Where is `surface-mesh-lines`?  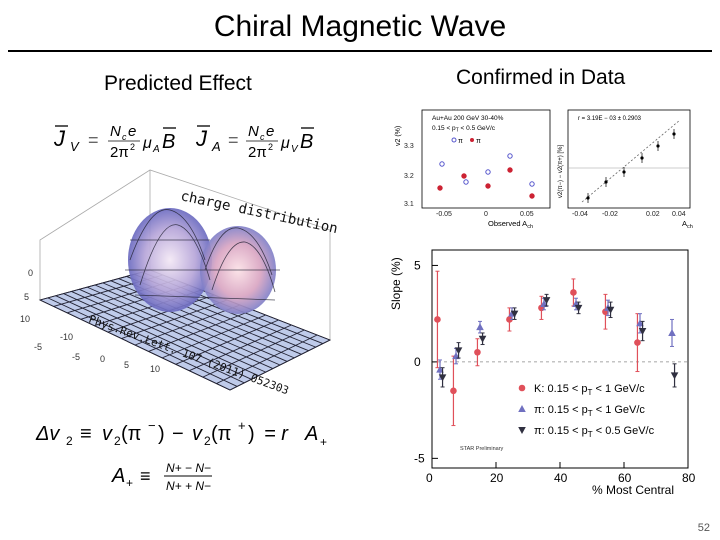 surface-mesh-lines is located at coordinates (202, 255).